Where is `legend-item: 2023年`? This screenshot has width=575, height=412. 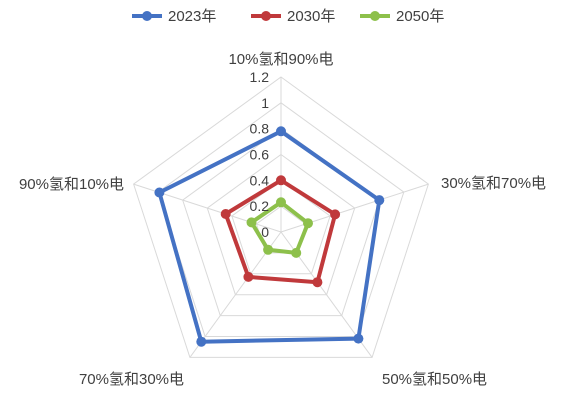
legend-item: 2023年 is located at coordinates (174, 16).